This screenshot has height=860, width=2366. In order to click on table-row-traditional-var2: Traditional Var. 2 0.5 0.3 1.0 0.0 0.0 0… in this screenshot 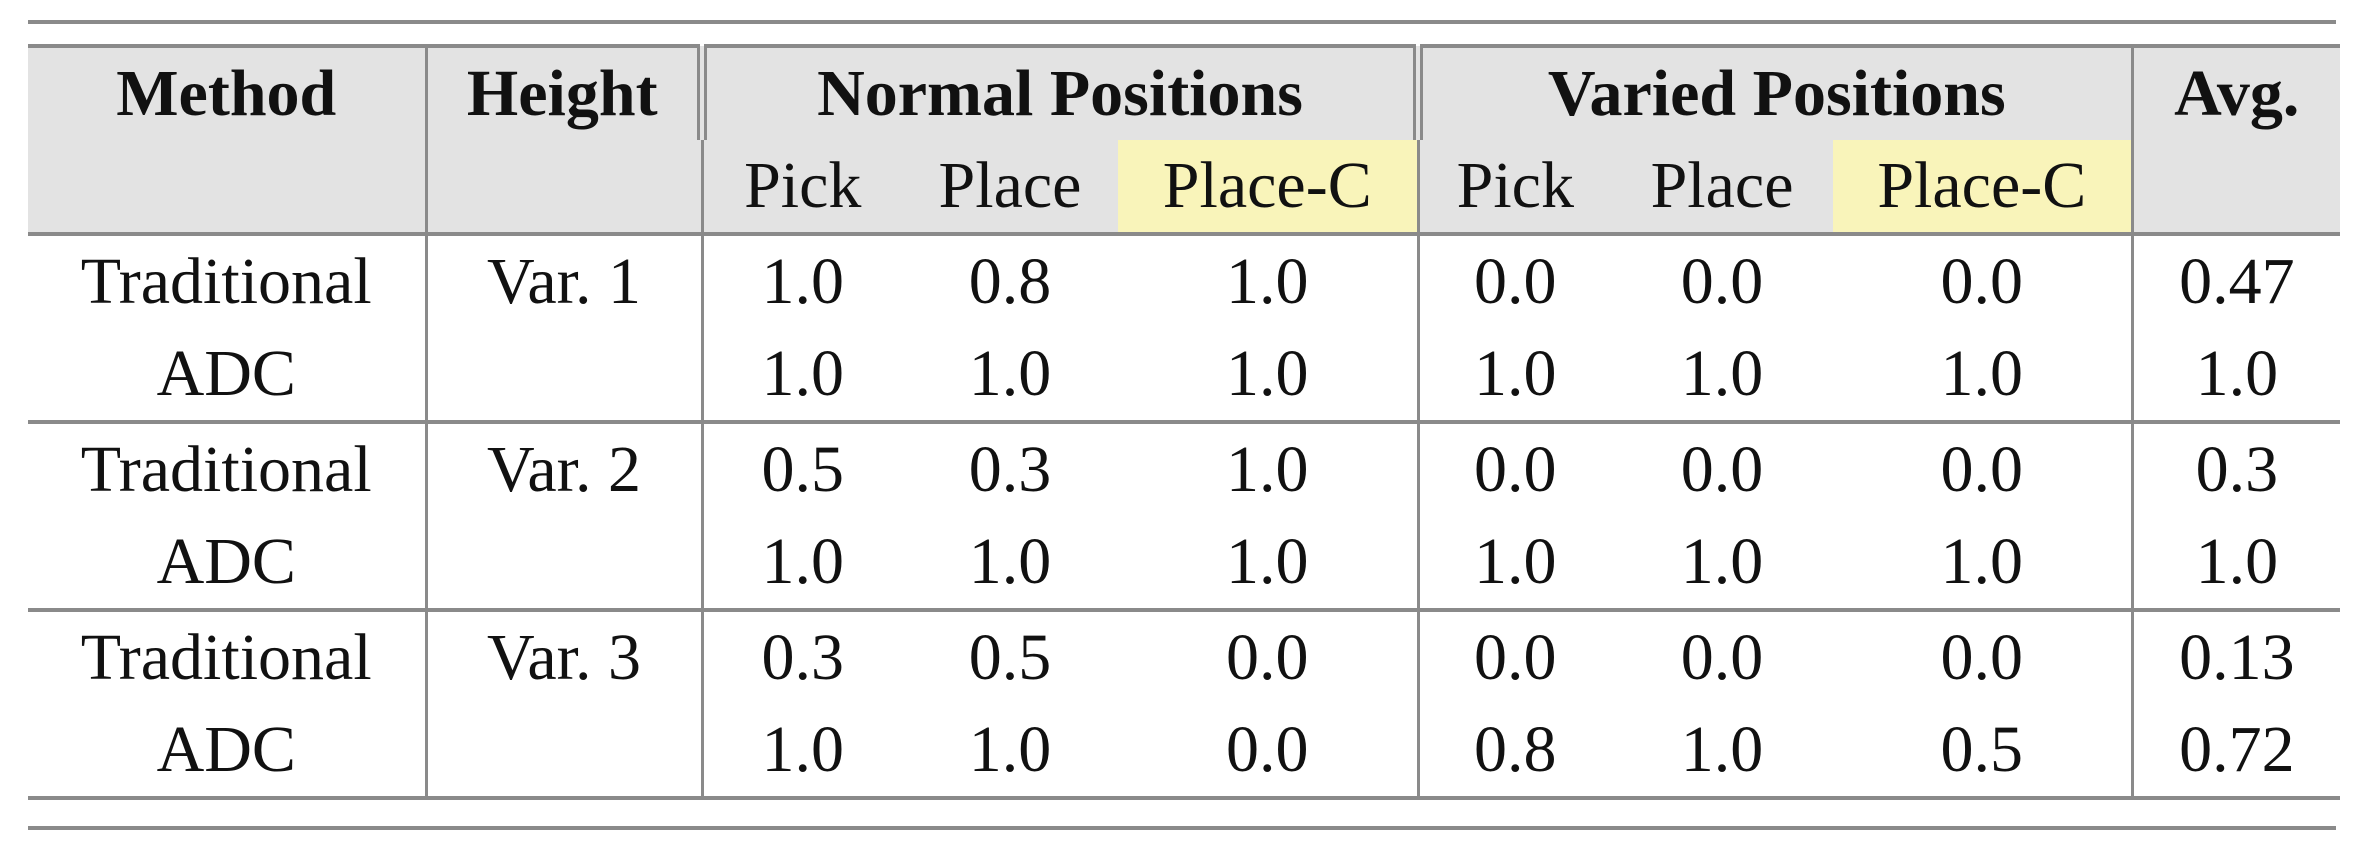, I will do `click(1184, 468)`.